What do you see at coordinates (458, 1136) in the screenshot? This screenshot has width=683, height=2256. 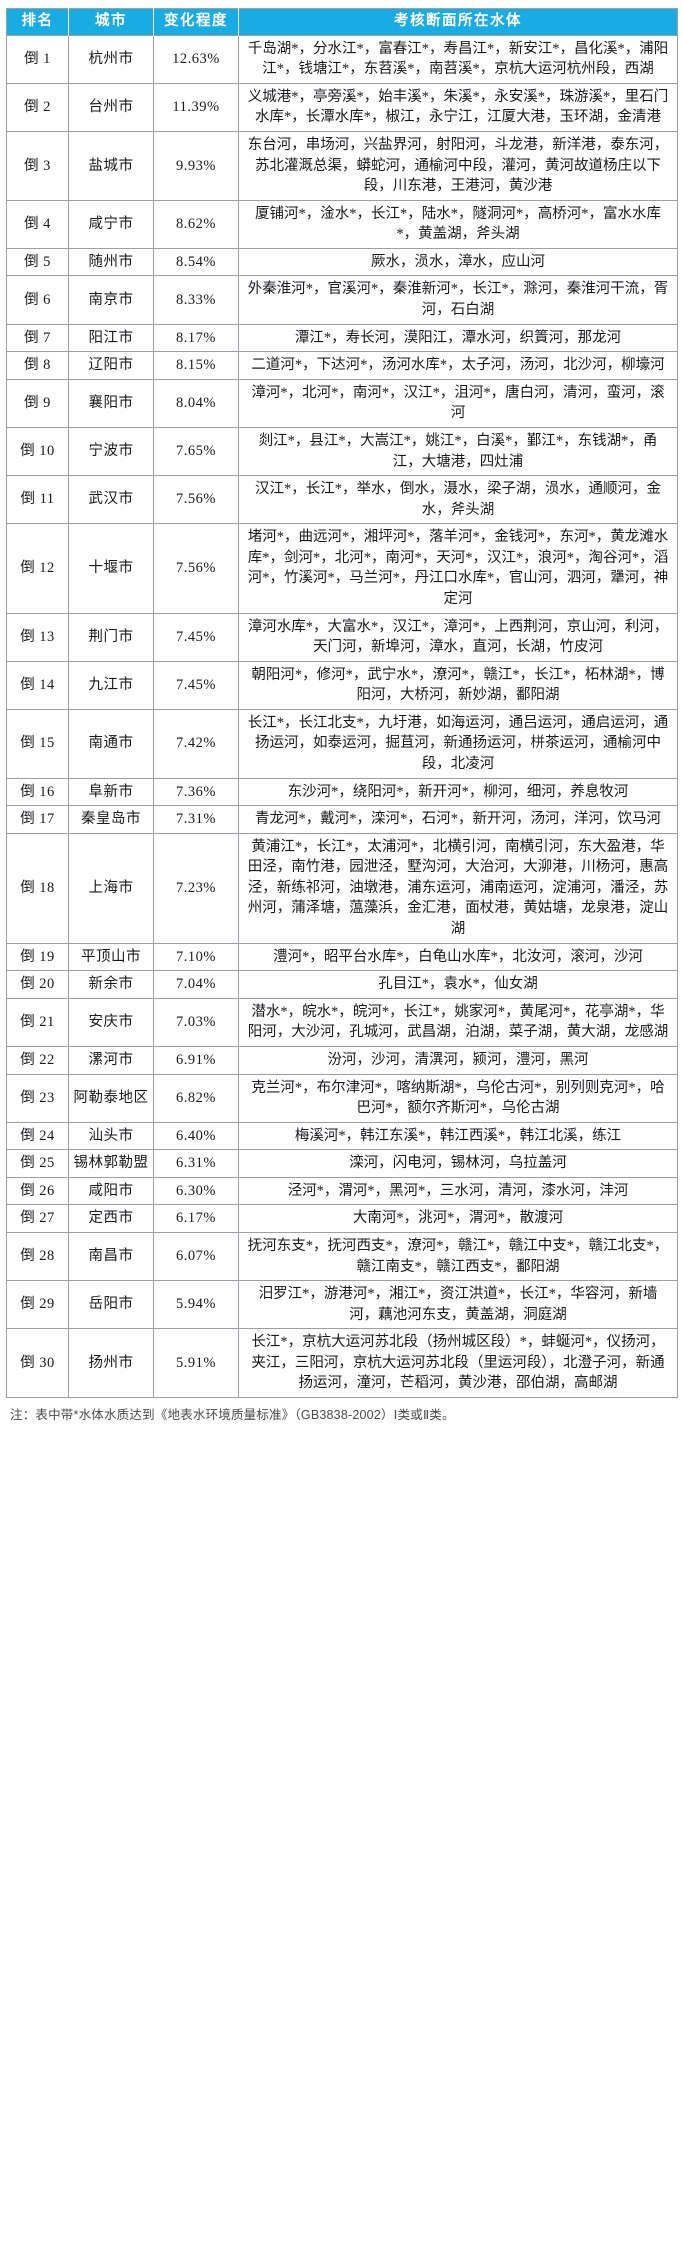 I see `cell-waterbody: 梅溪河*，韩江东溪*，韩江西溪*，韩江北溪，练江` at bounding box center [458, 1136].